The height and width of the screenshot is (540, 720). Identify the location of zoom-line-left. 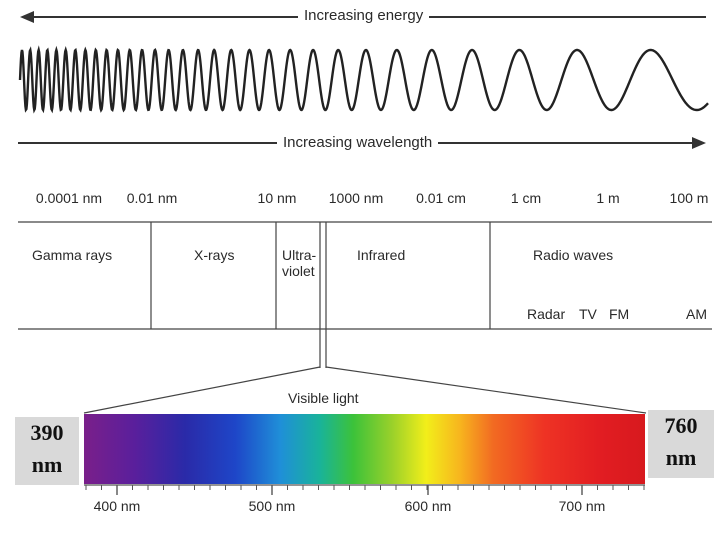
(202, 390).